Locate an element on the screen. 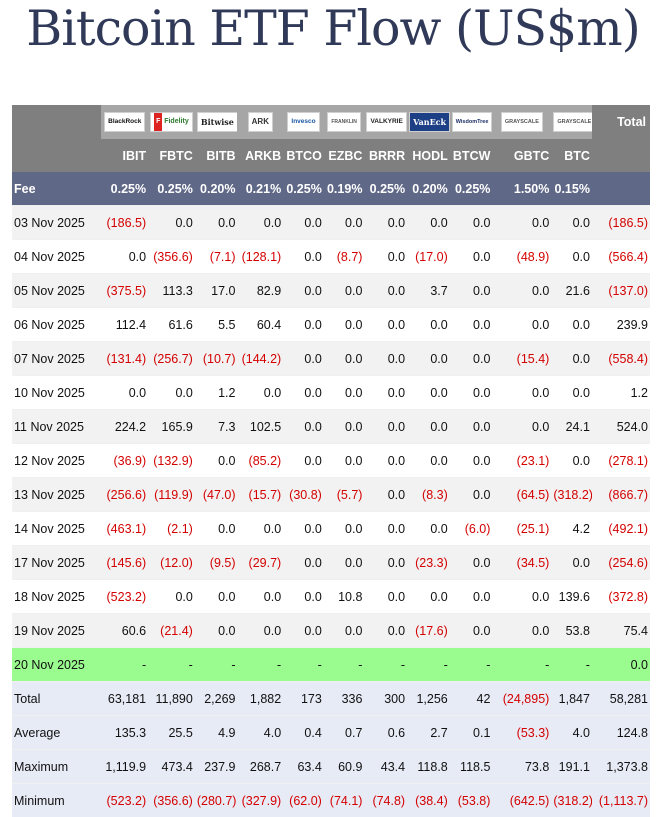  flow-cell: (256.6) is located at coordinates (124, 495).